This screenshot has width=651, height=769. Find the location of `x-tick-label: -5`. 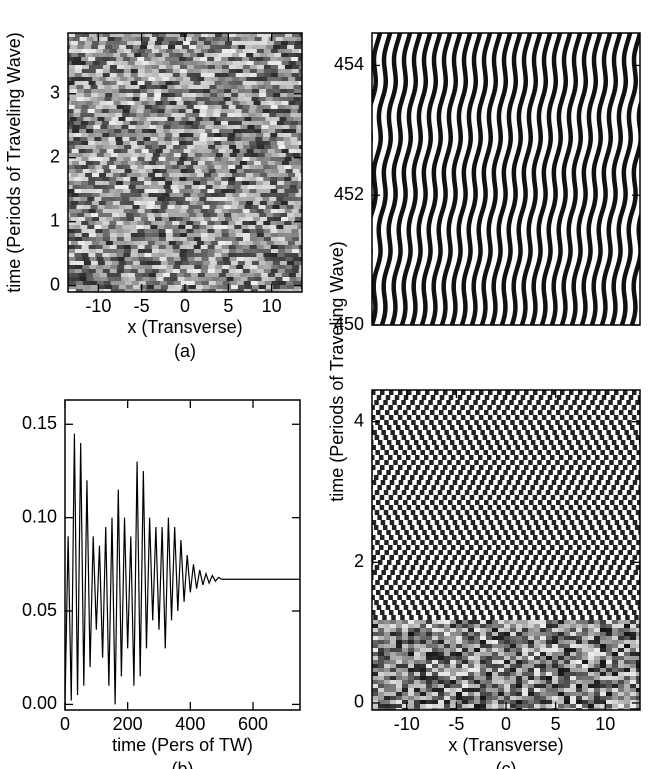

x-tick-label: -5 is located at coordinates (142, 306).